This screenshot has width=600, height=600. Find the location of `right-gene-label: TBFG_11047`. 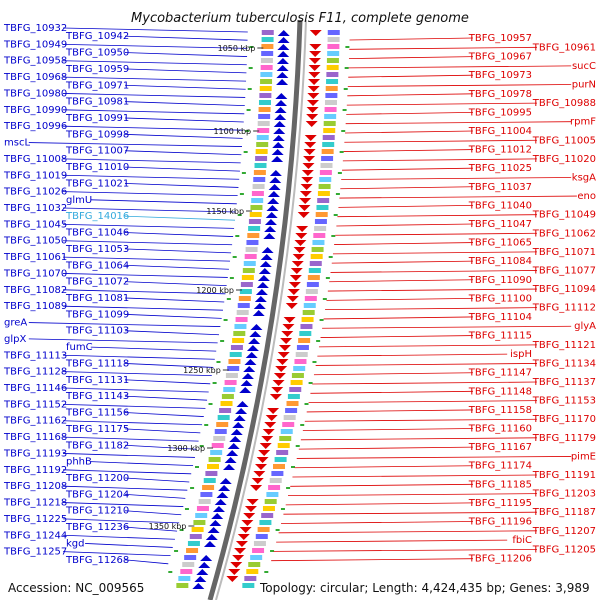

right-gene-label: TBFG_11047 is located at coordinates (500, 224).